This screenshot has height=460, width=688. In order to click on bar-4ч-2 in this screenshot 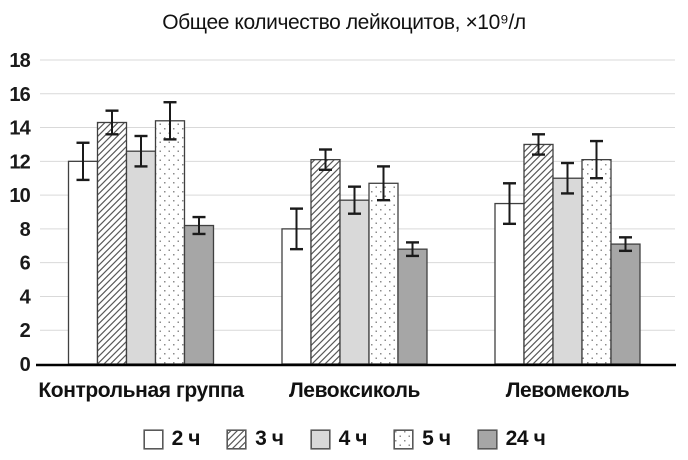, I will do `click(567, 271)`.